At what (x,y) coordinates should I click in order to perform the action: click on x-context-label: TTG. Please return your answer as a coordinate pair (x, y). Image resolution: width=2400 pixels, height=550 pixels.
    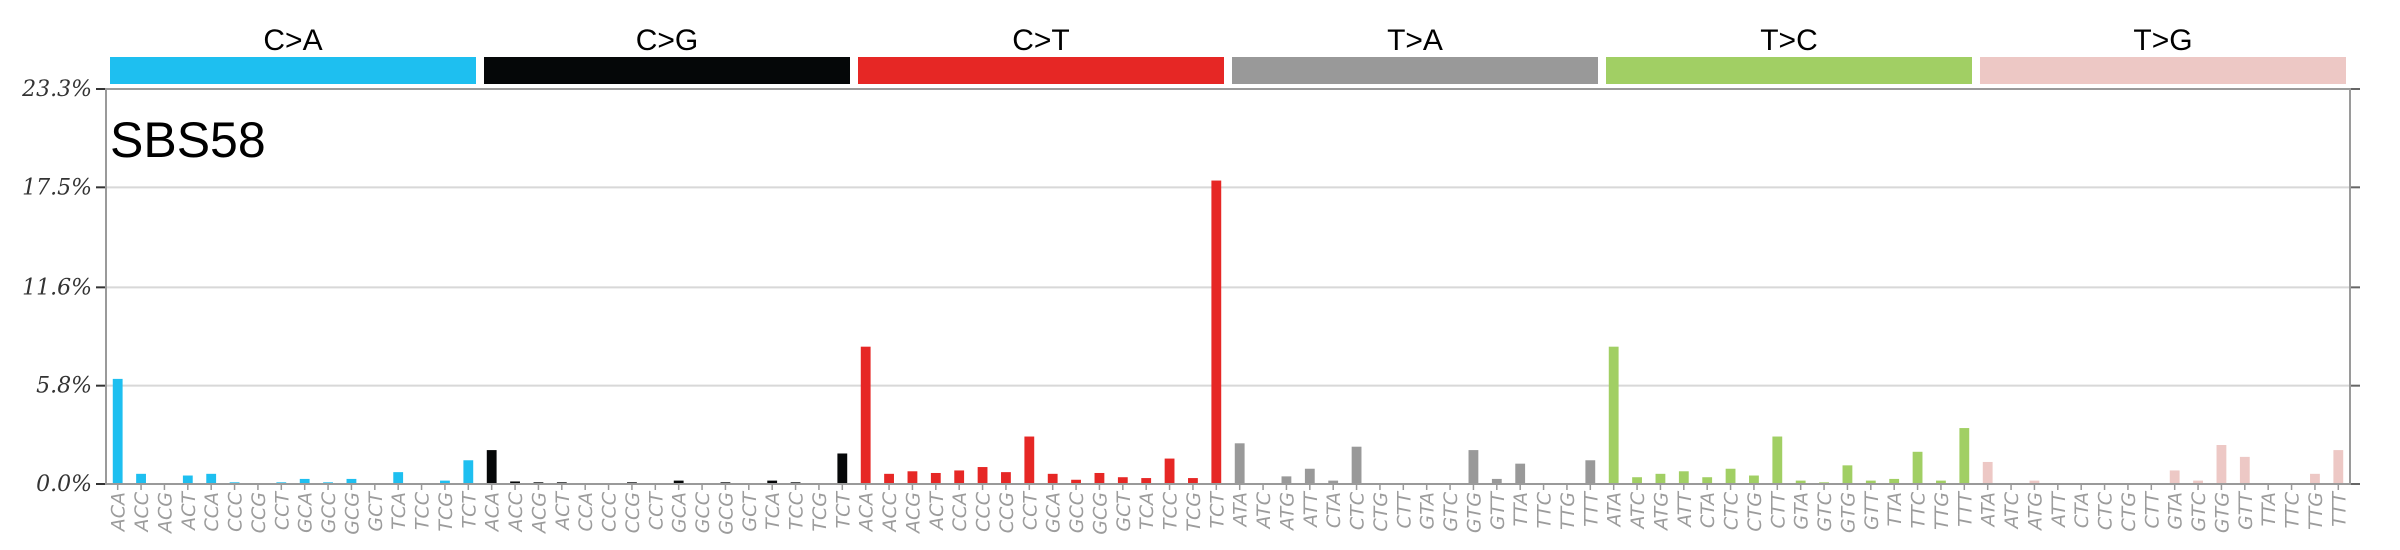
    Looking at the image, I should click on (1942, 511).